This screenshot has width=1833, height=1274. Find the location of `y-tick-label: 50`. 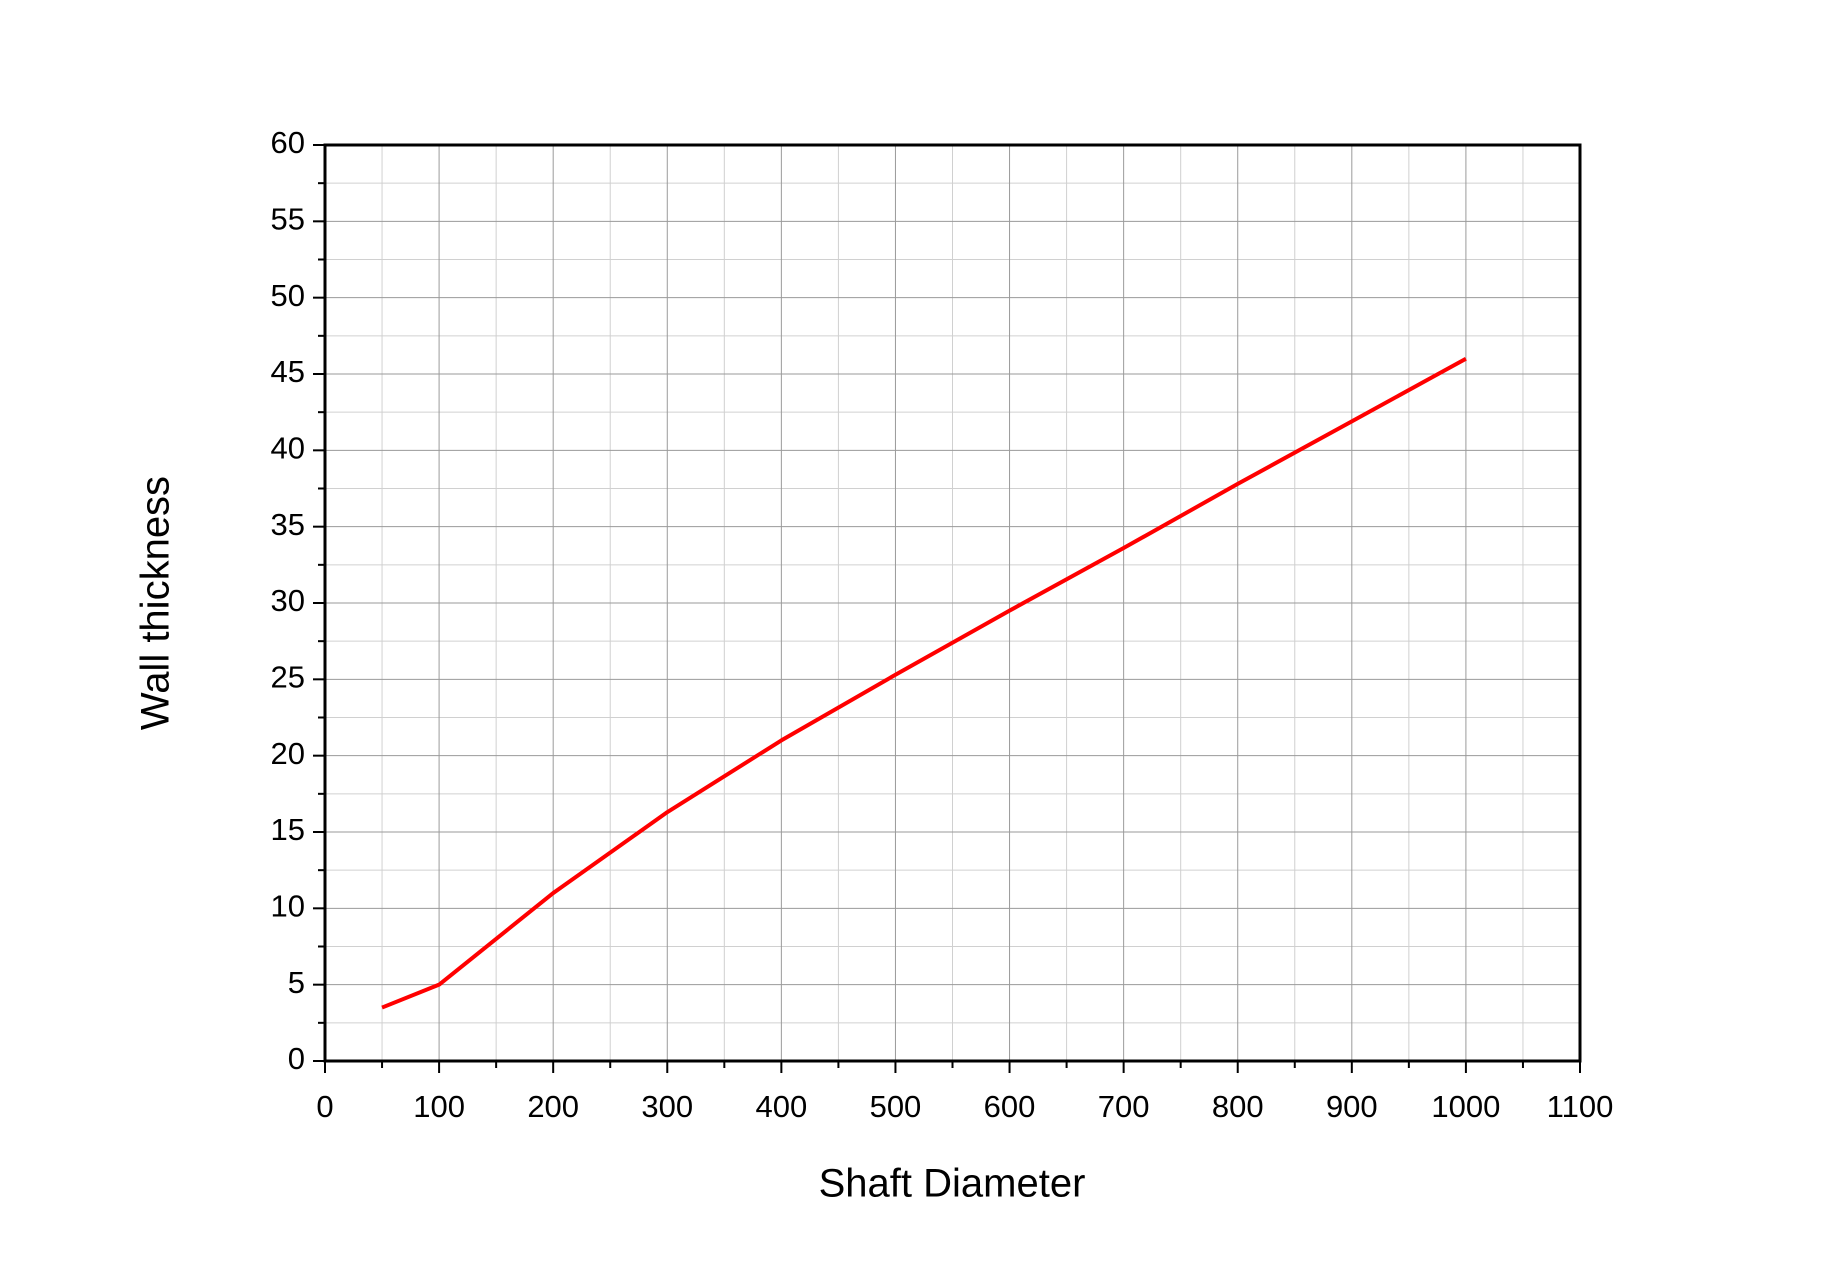

y-tick-label: 50 is located at coordinates (288, 295).